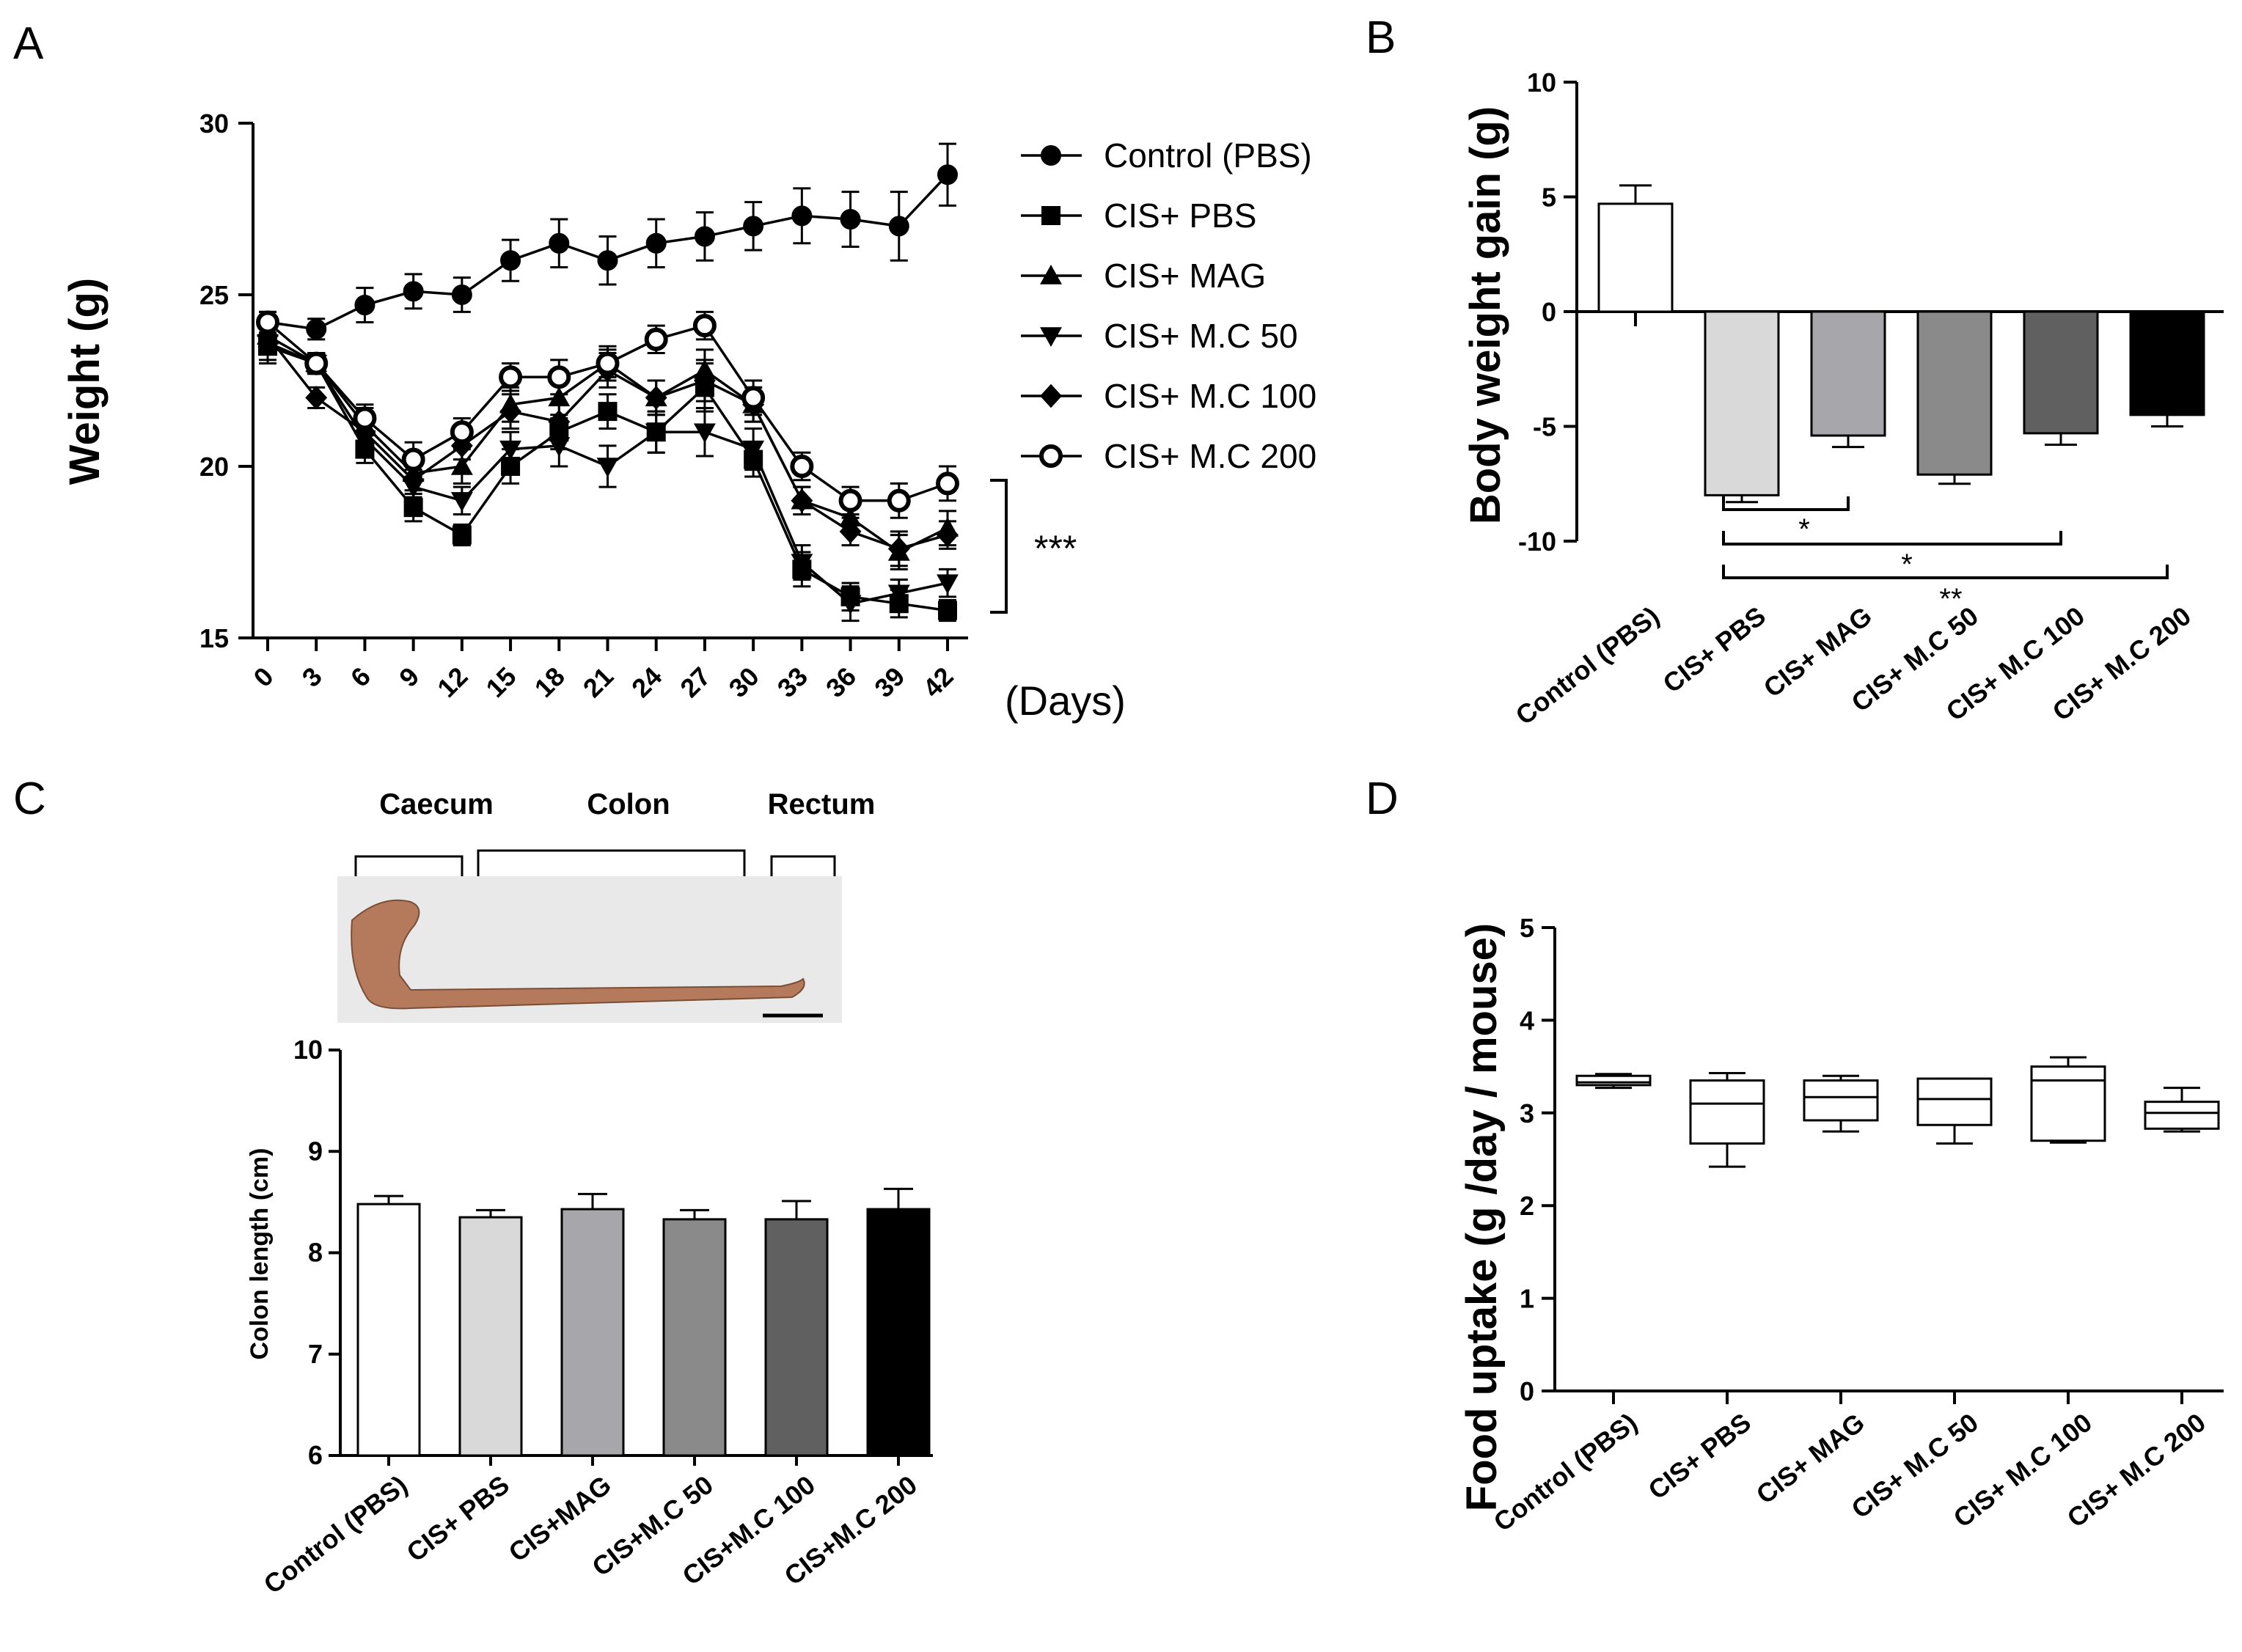 Image resolution: width=2242 pixels, height=1652 pixels. What do you see at coordinates (1210, 456) in the screenshot?
I see `a-legend-label: CIS+ M.C 200` at bounding box center [1210, 456].